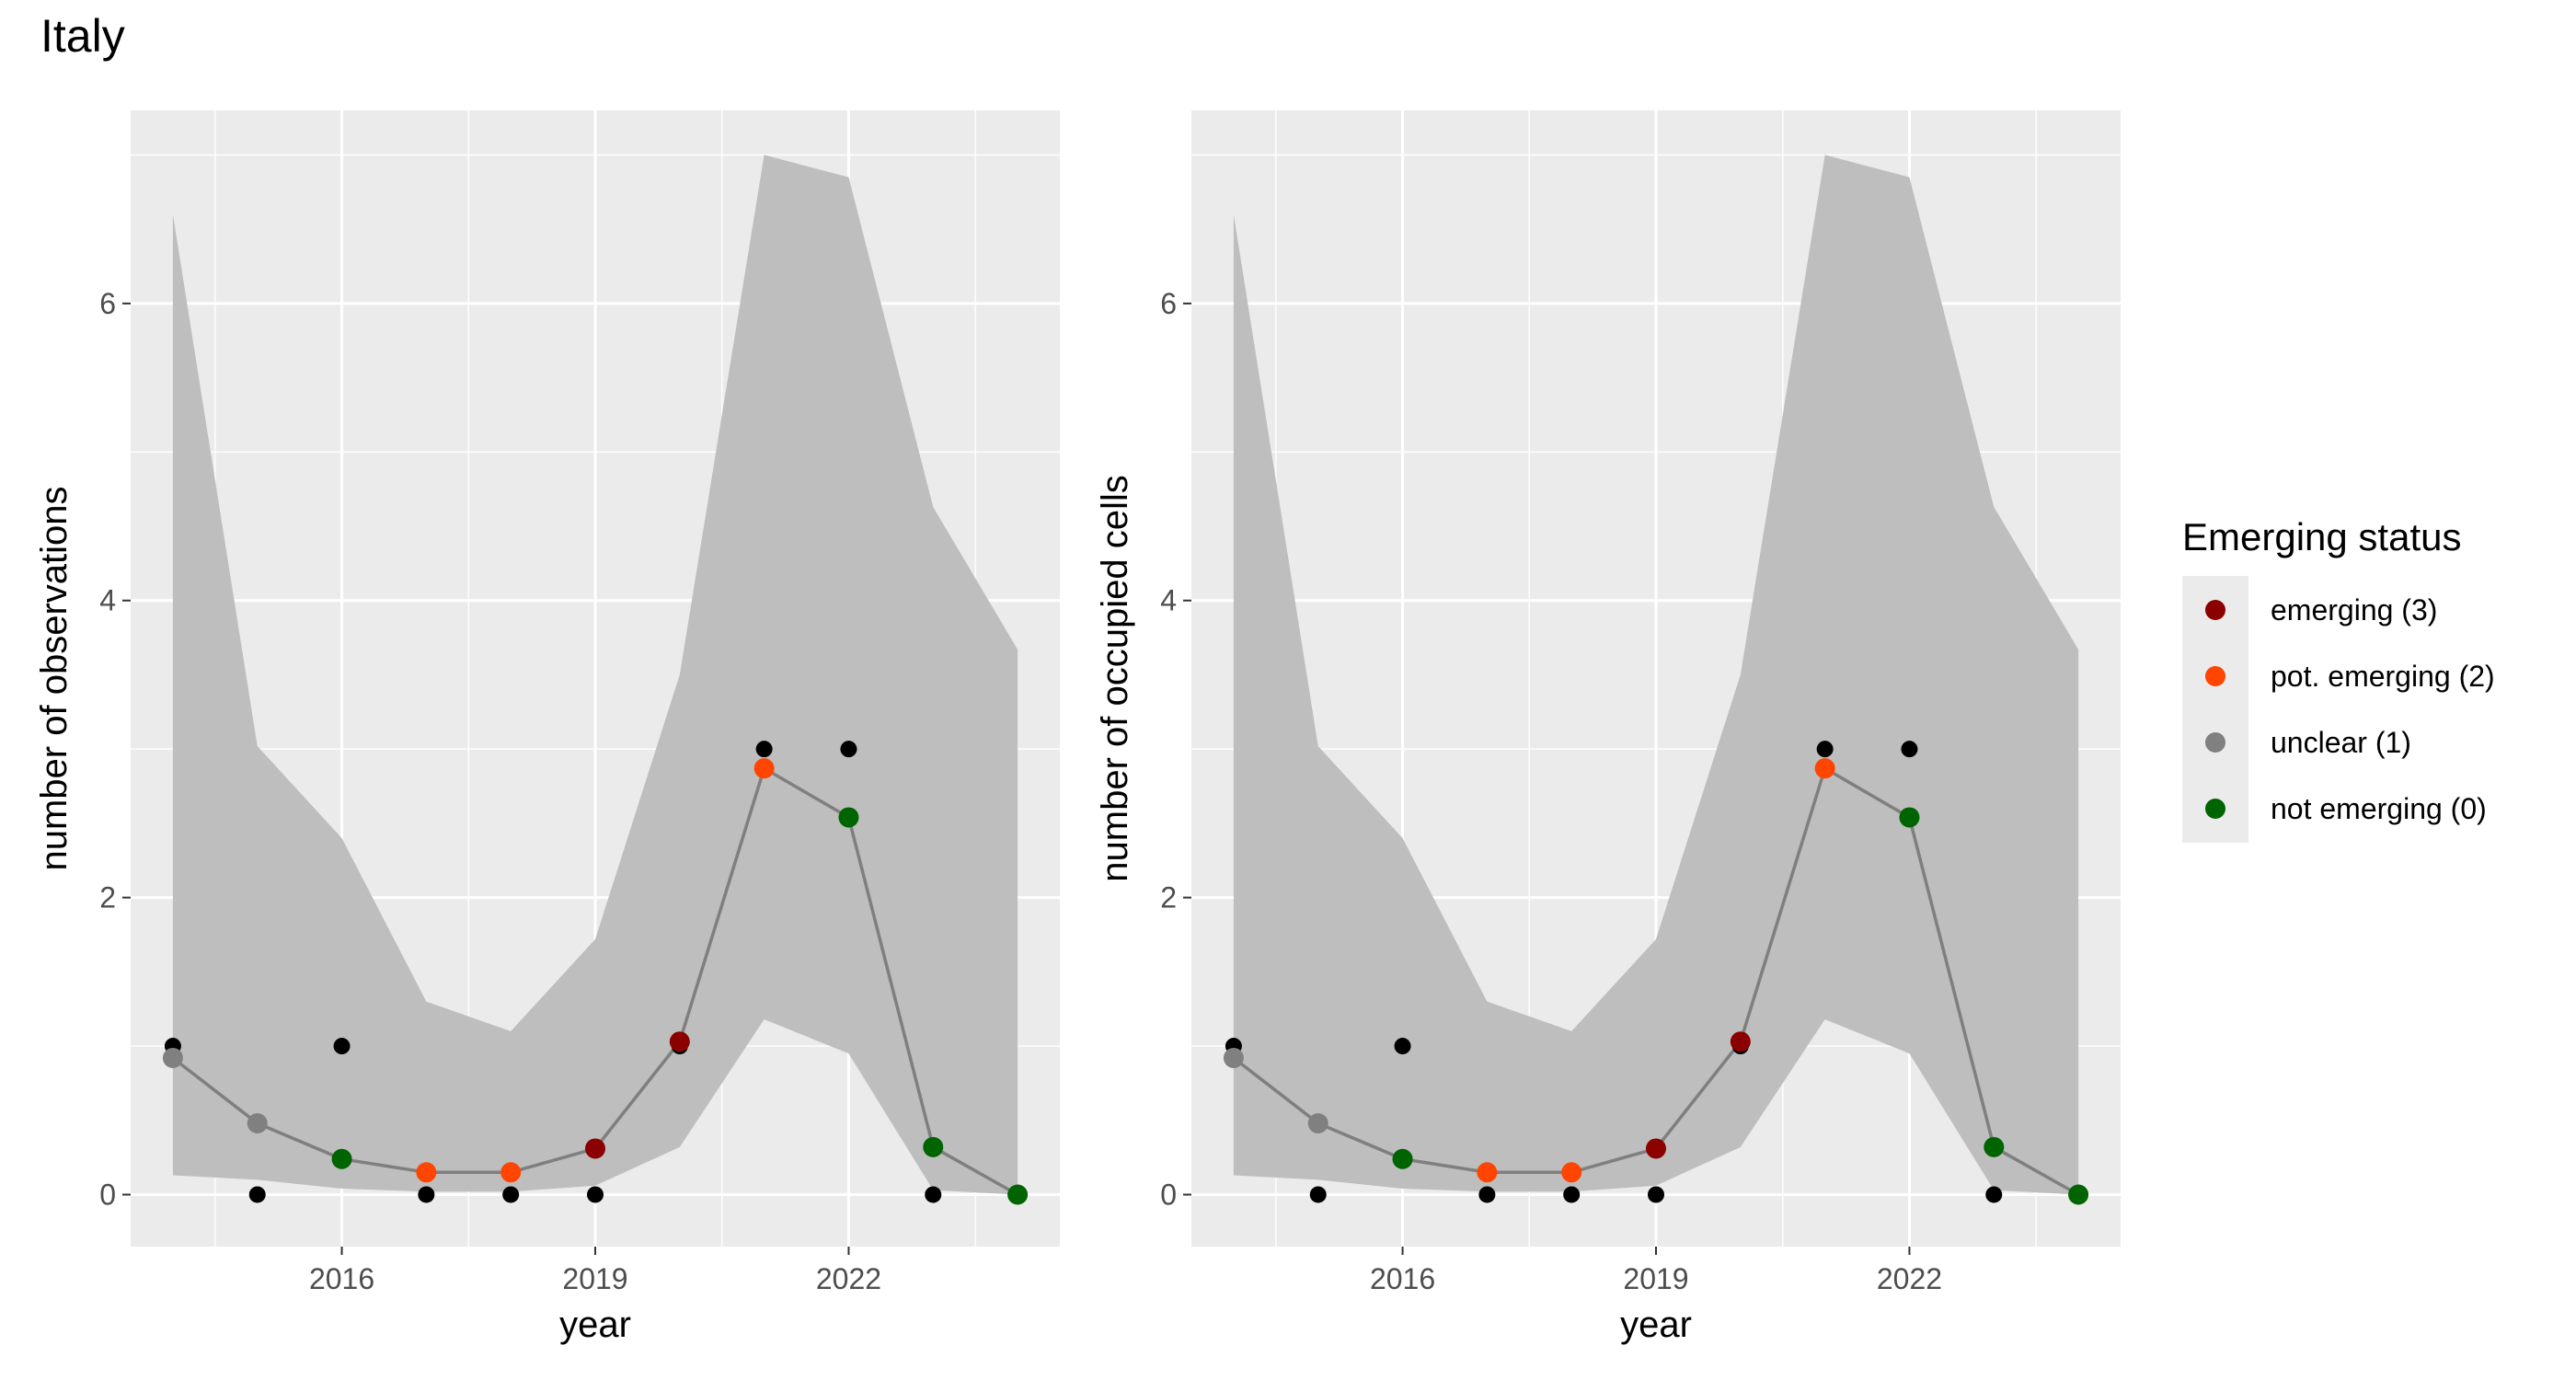  What do you see at coordinates (1115, 678) in the screenshot?
I see `y-axis-title: number of occupied cells` at bounding box center [1115, 678].